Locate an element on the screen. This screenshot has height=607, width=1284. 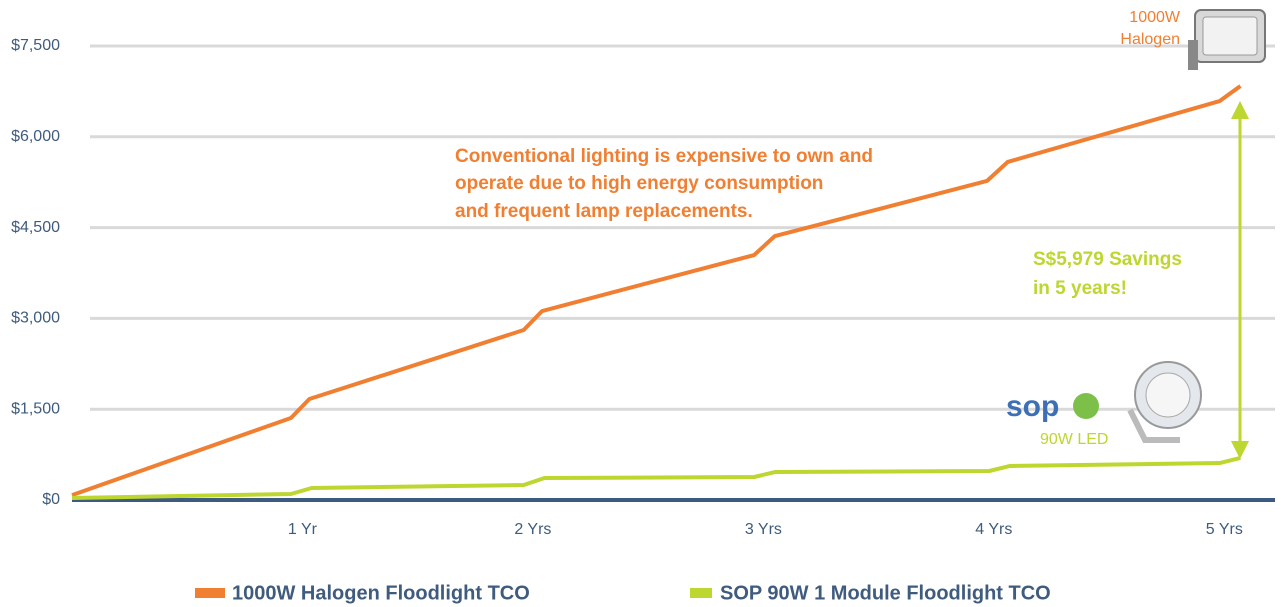
halogen-lamp is located at coordinates (1227, 39).